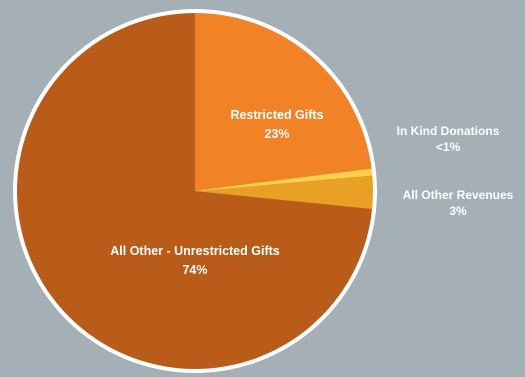 This screenshot has width=525, height=377. What do you see at coordinates (195, 251) in the screenshot?
I see `label-unrestricted-gifts: All Other - Unrestricted Gifts` at bounding box center [195, 251].